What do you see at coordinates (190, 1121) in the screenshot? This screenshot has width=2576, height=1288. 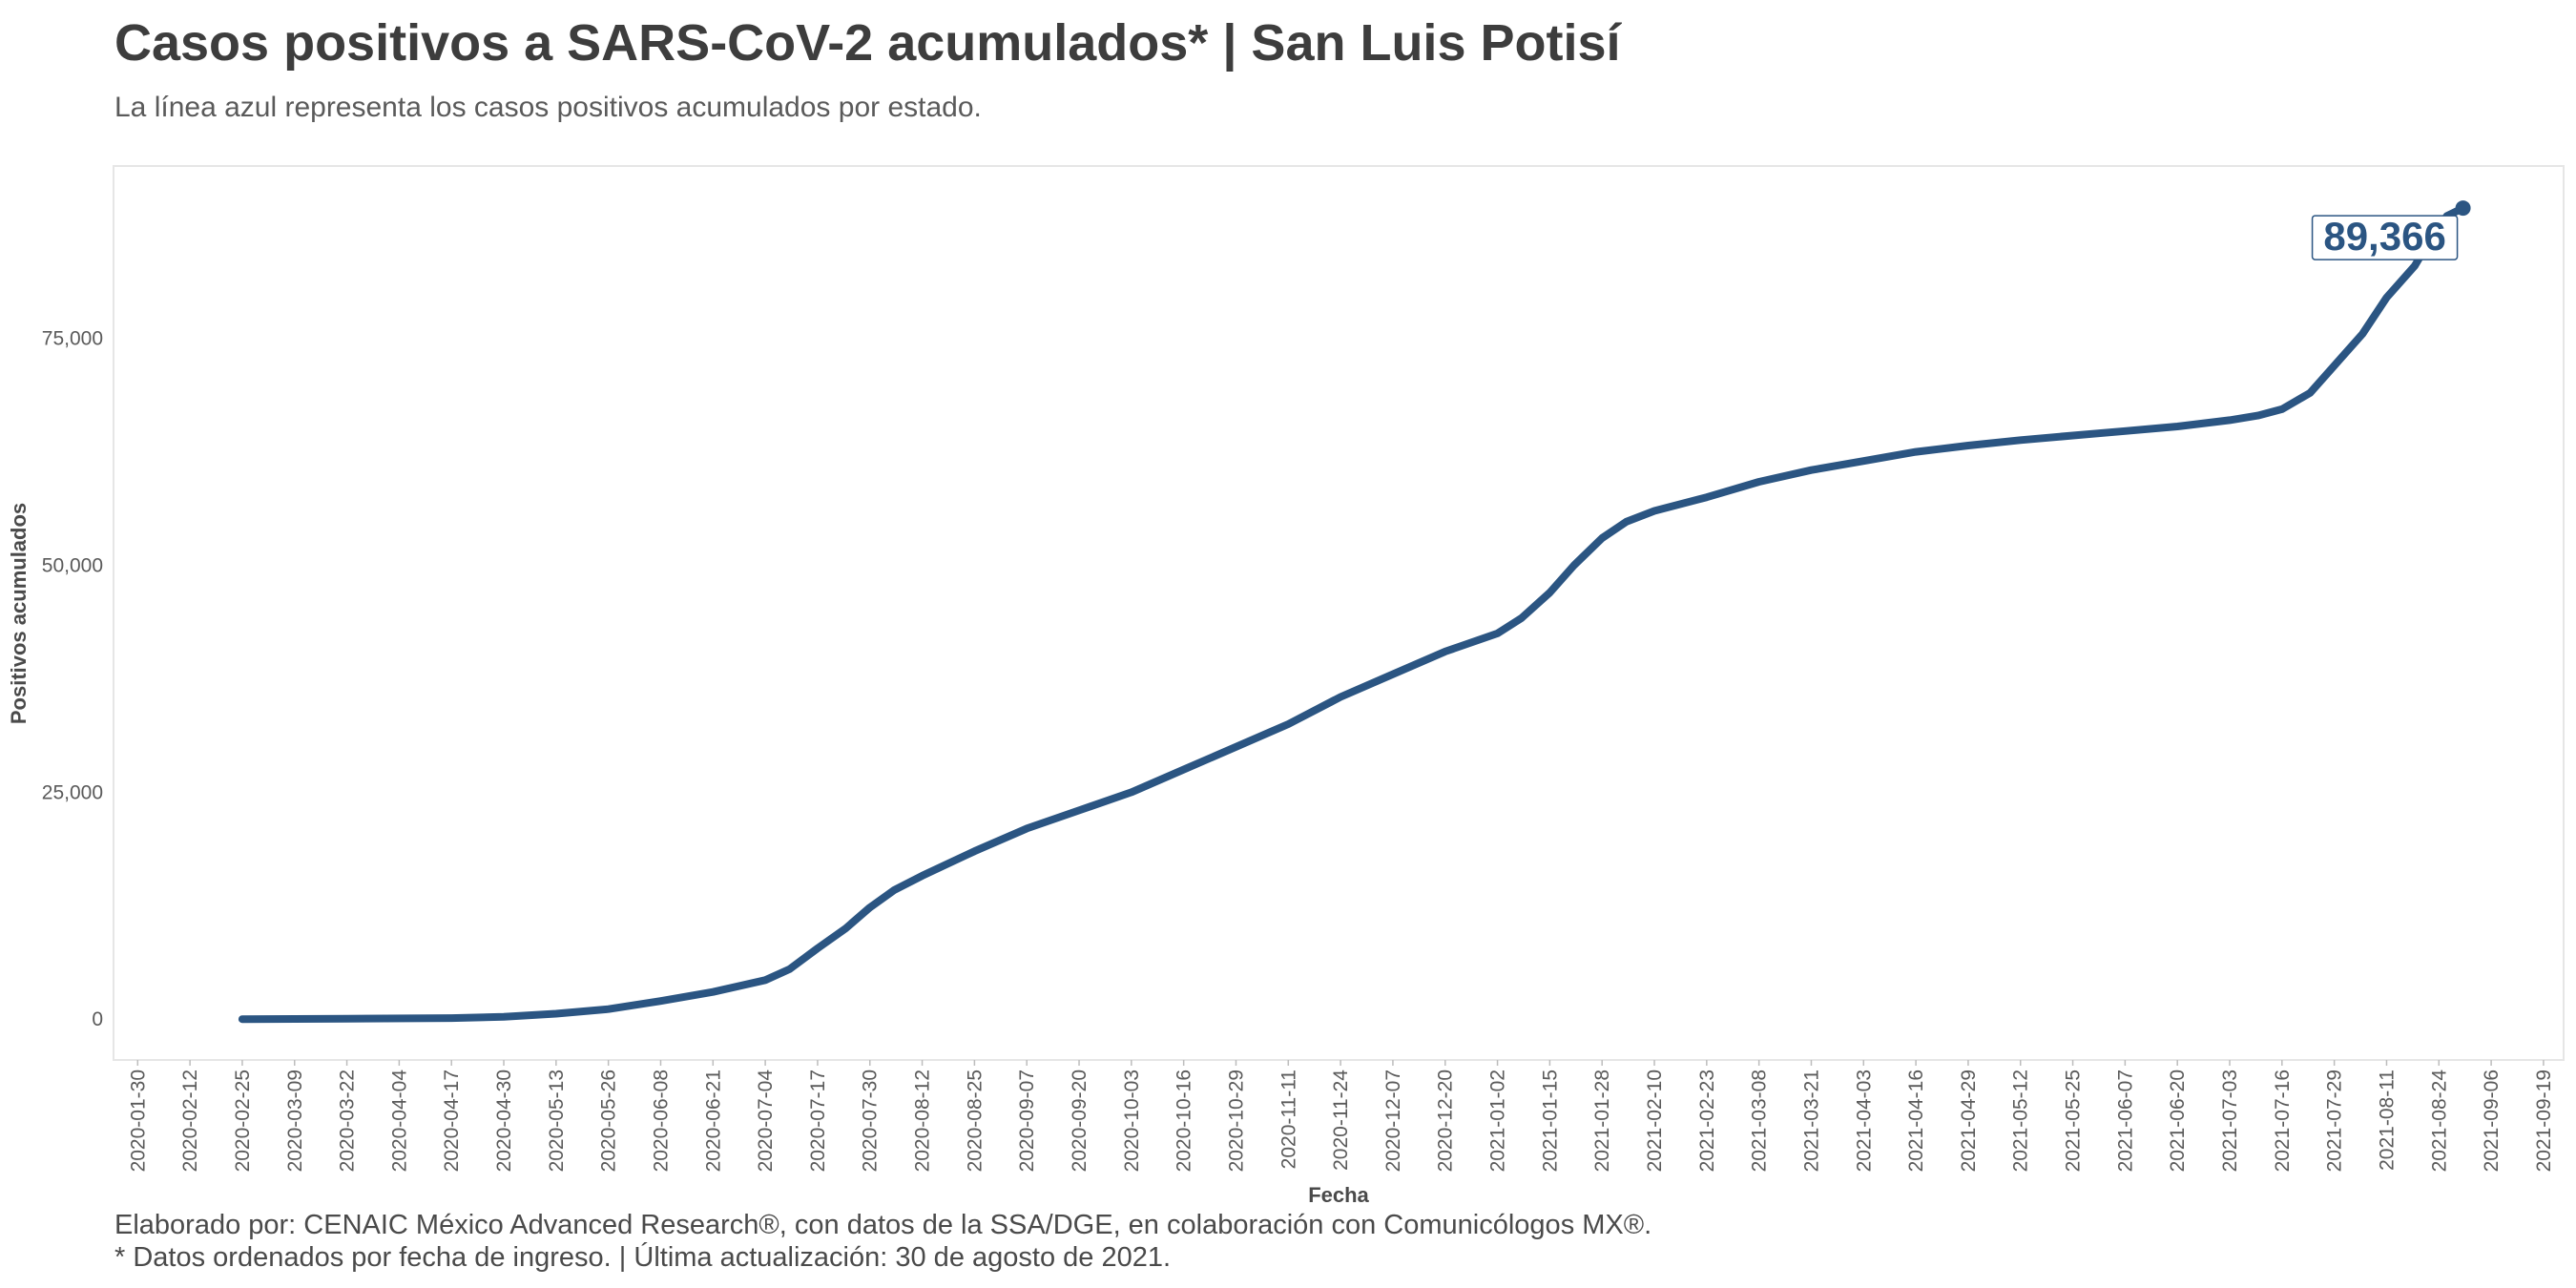 I see `x-tick-label: 2020-02-12` at bounding box center [190, 1121].